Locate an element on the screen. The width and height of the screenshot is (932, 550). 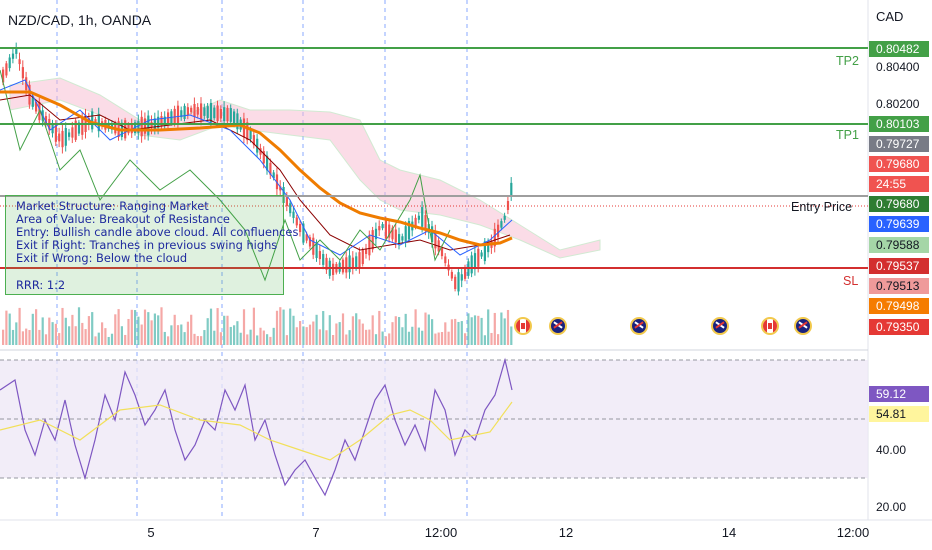
price-badge: 0.80482 is located at coordinates (899, 49).